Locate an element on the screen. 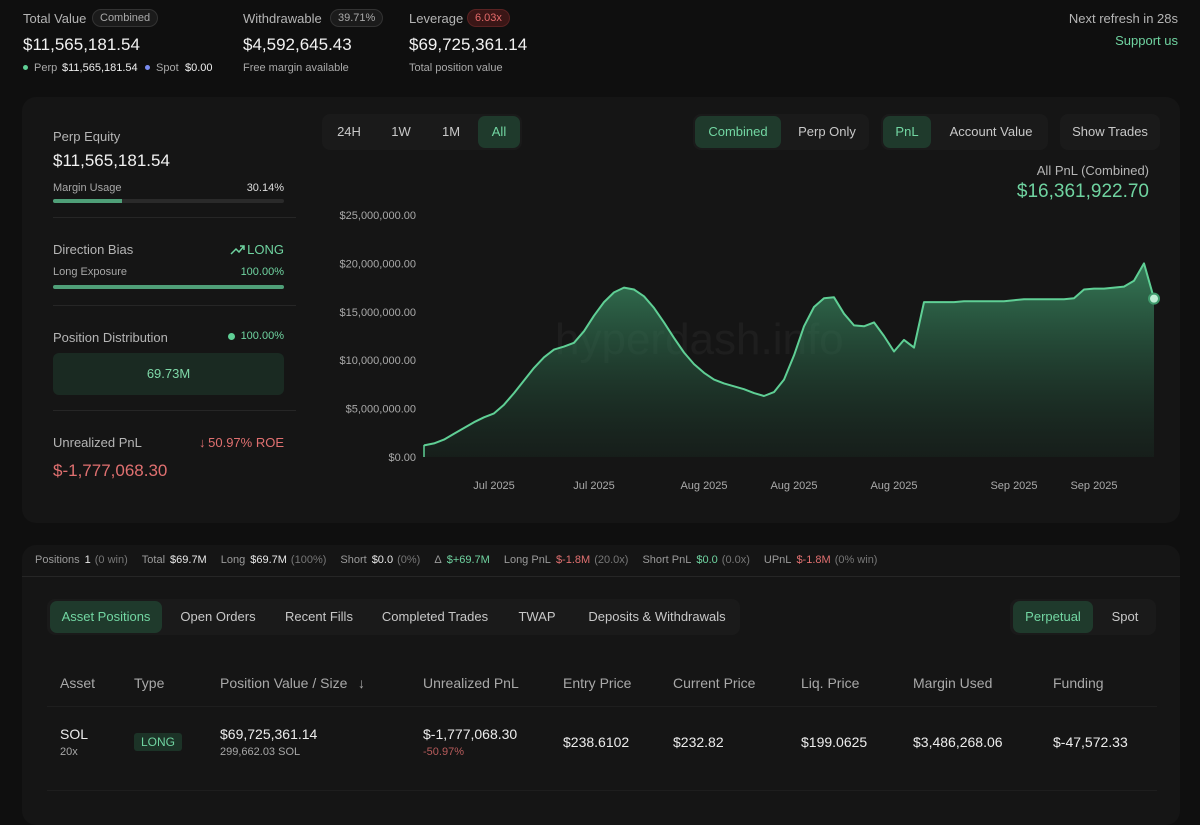 The width and height of the screenshot is (1200, 825). cell: 299,662.03 SOL is located at coordinates (260, 752).